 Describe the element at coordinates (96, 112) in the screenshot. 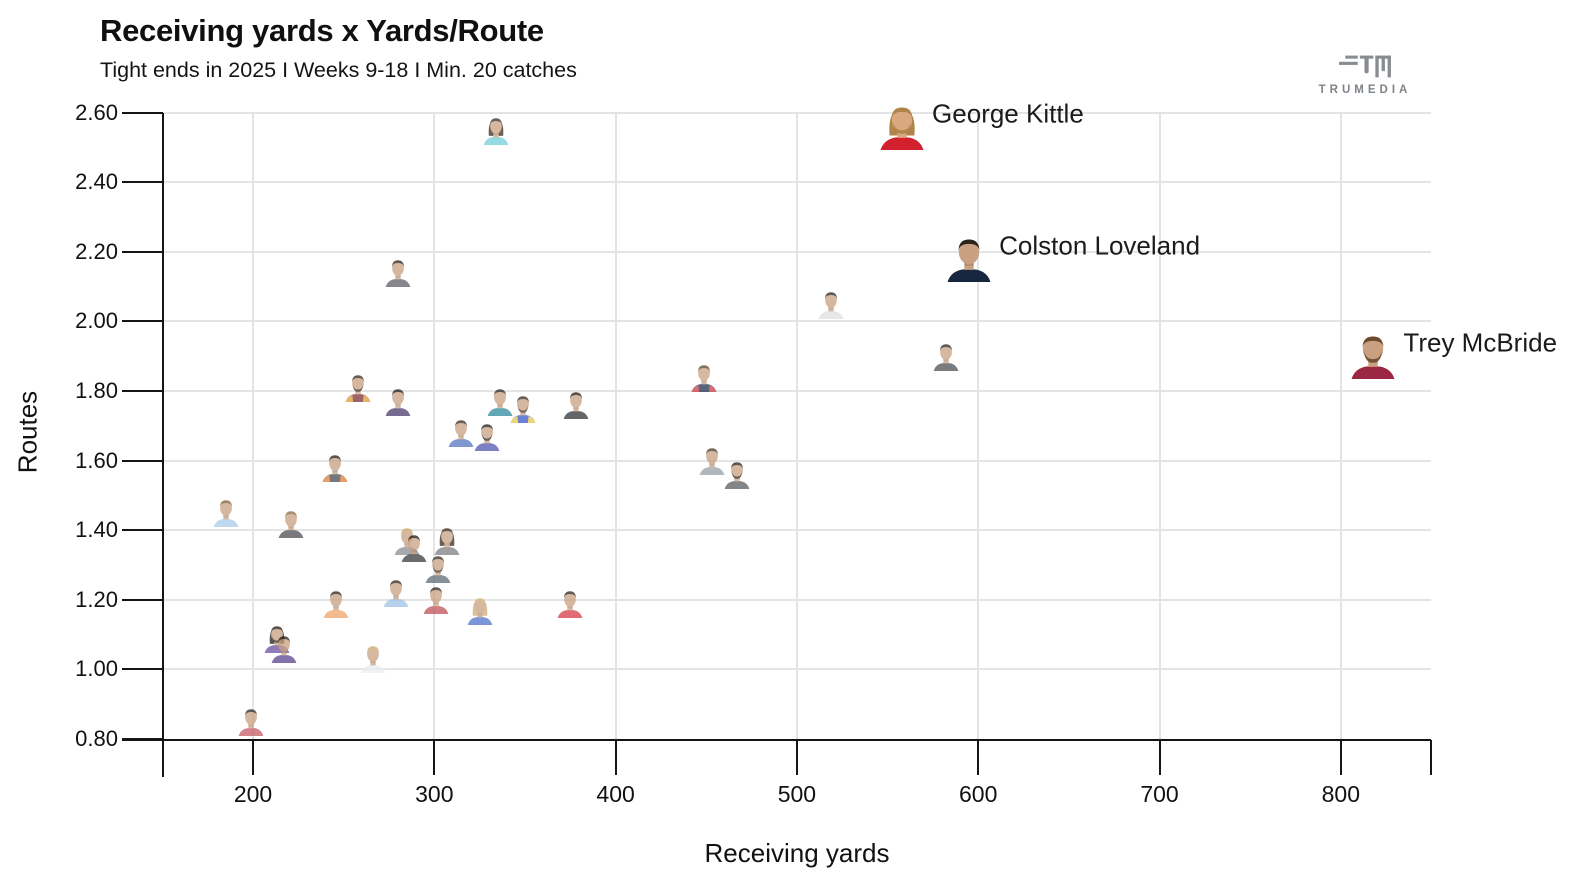

I see `y-tick-label: 2.60` at that location.